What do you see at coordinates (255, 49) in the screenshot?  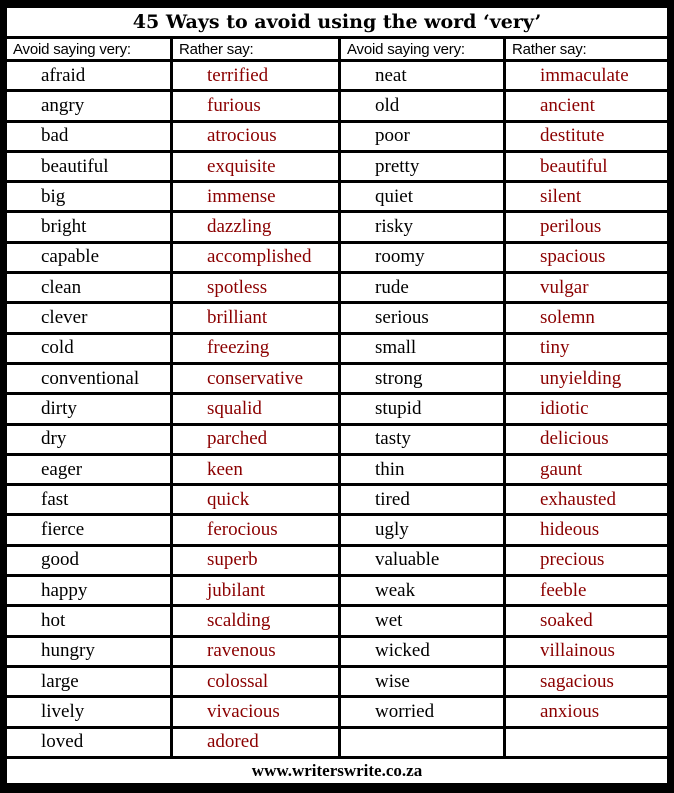 I see `header-rather-1: Rather say:` at bounding box center [255, 49].